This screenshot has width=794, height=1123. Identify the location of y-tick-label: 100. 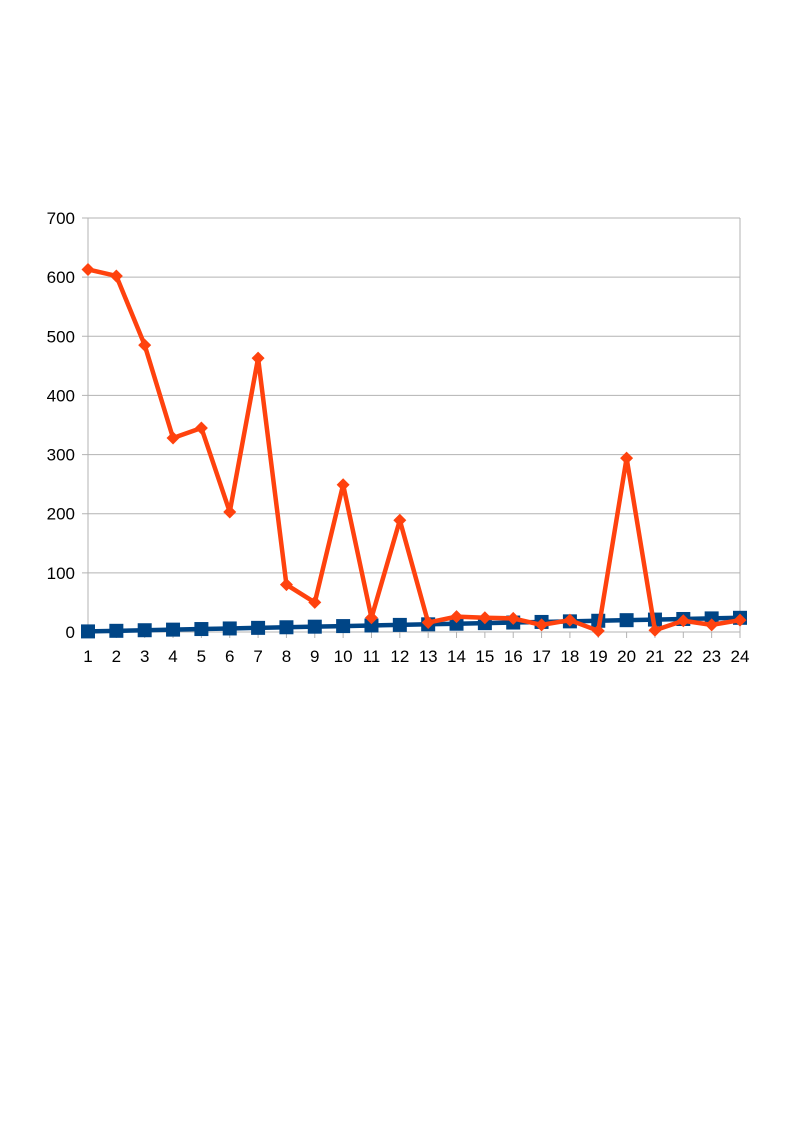
(61, 573).